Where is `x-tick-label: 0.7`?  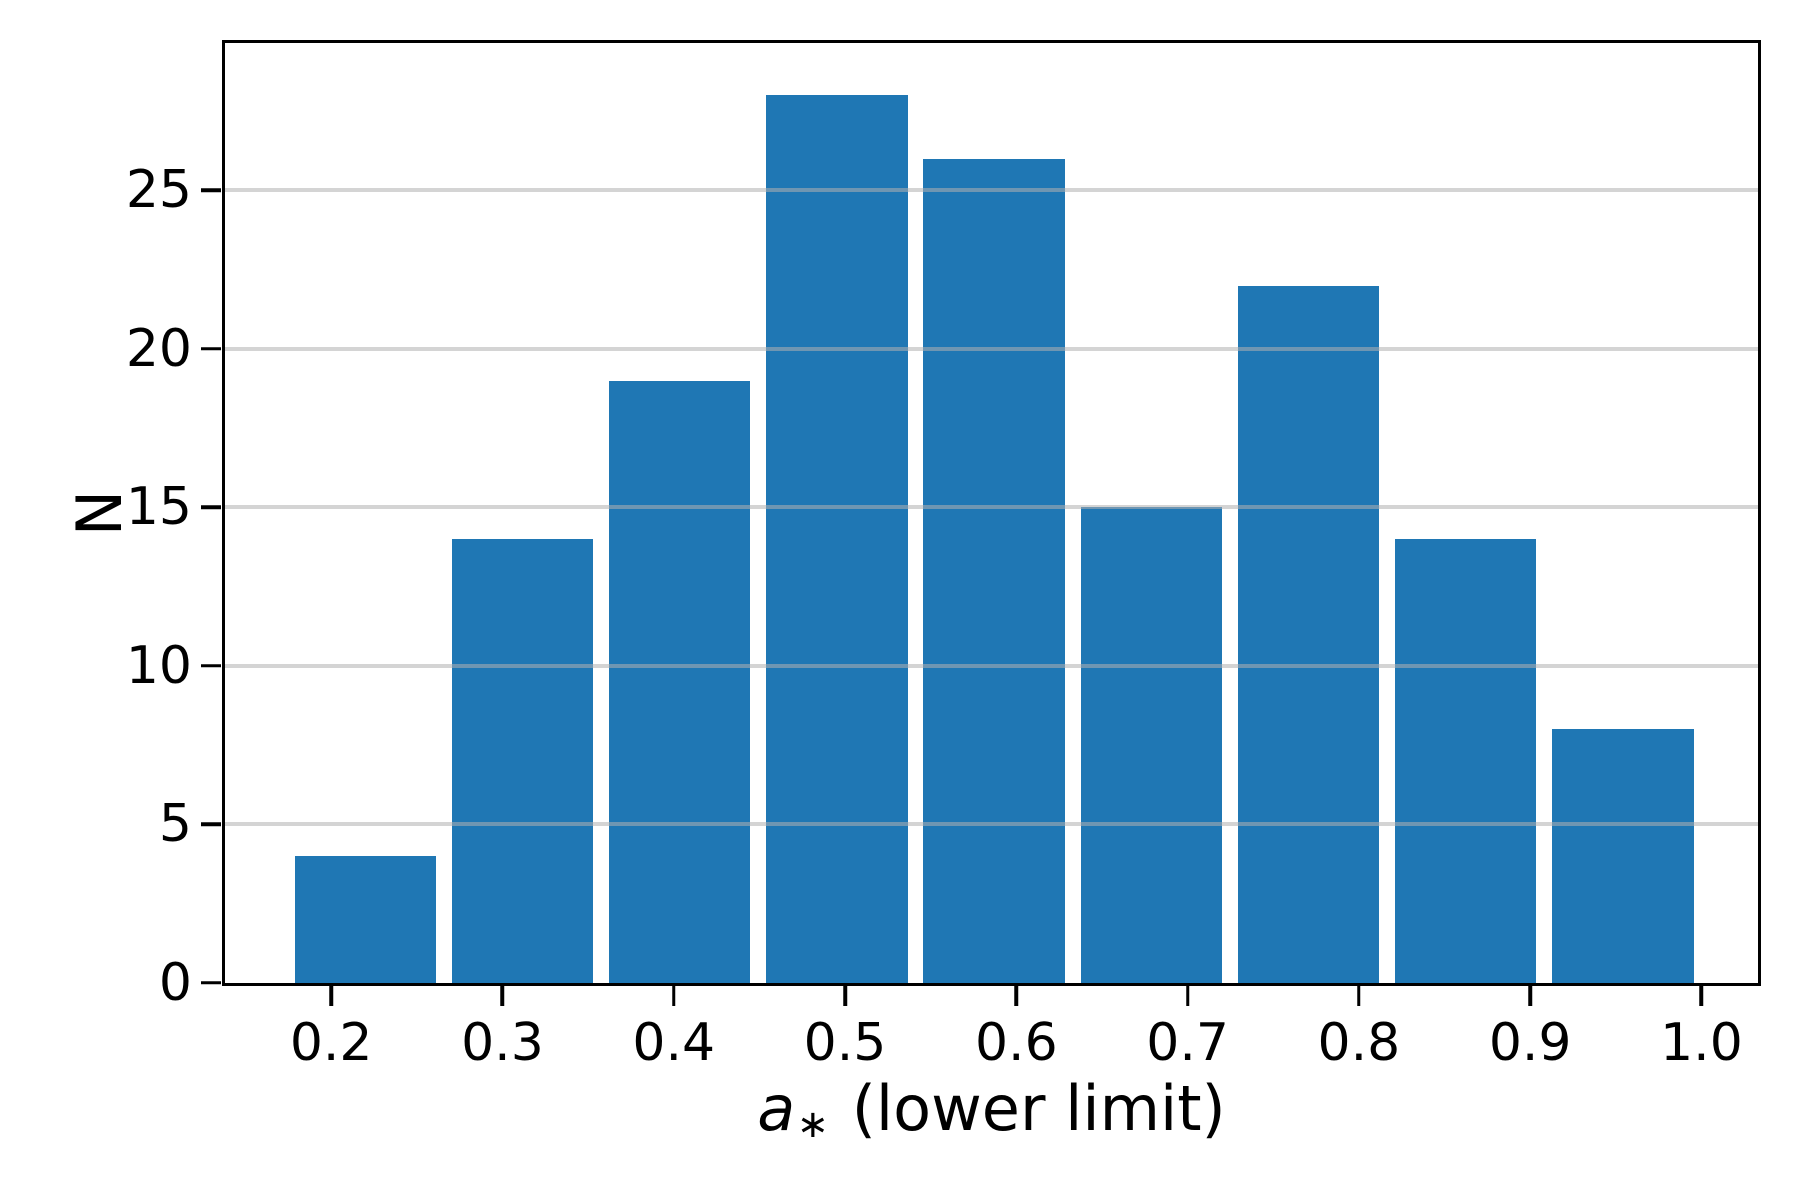
x-tick-label: 0.7 is located at coordinates (1187, 1042).